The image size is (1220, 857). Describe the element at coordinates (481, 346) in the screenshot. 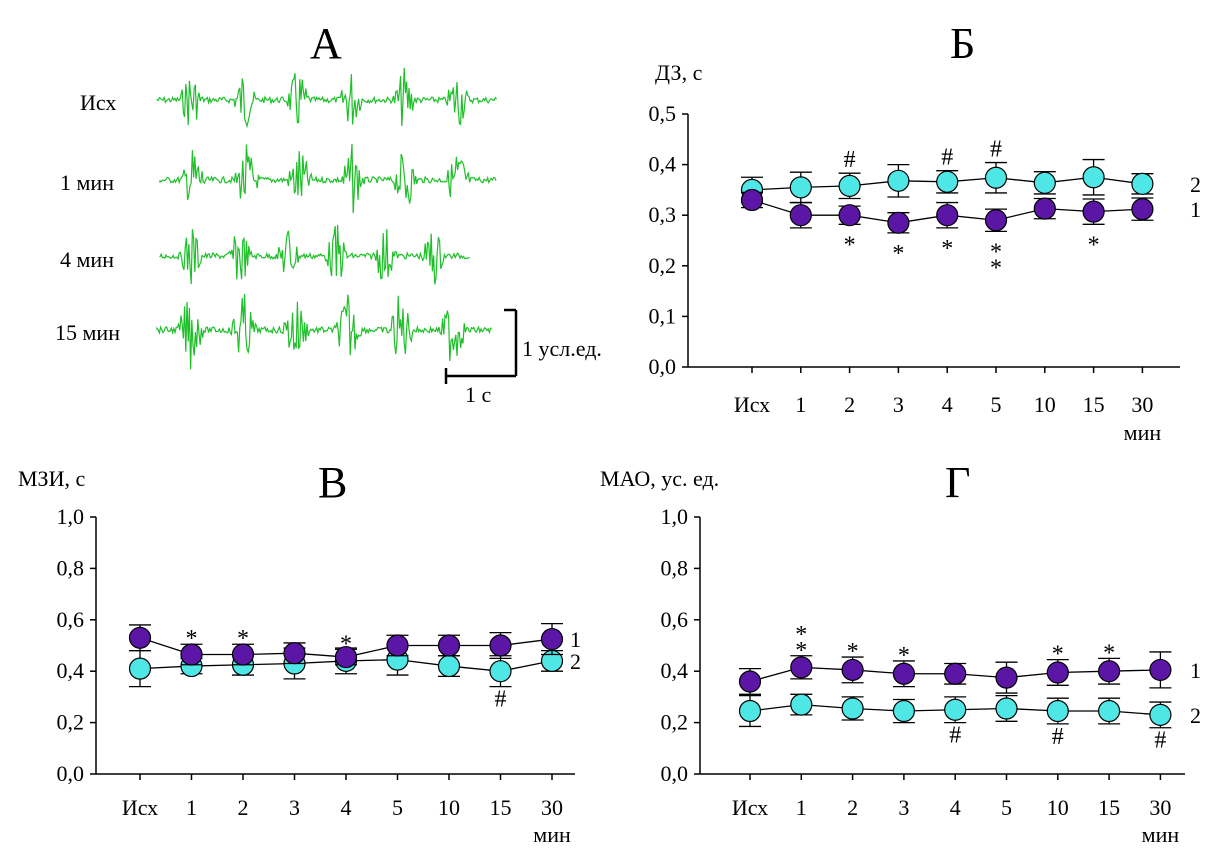

I see `scale-bar` at that location.